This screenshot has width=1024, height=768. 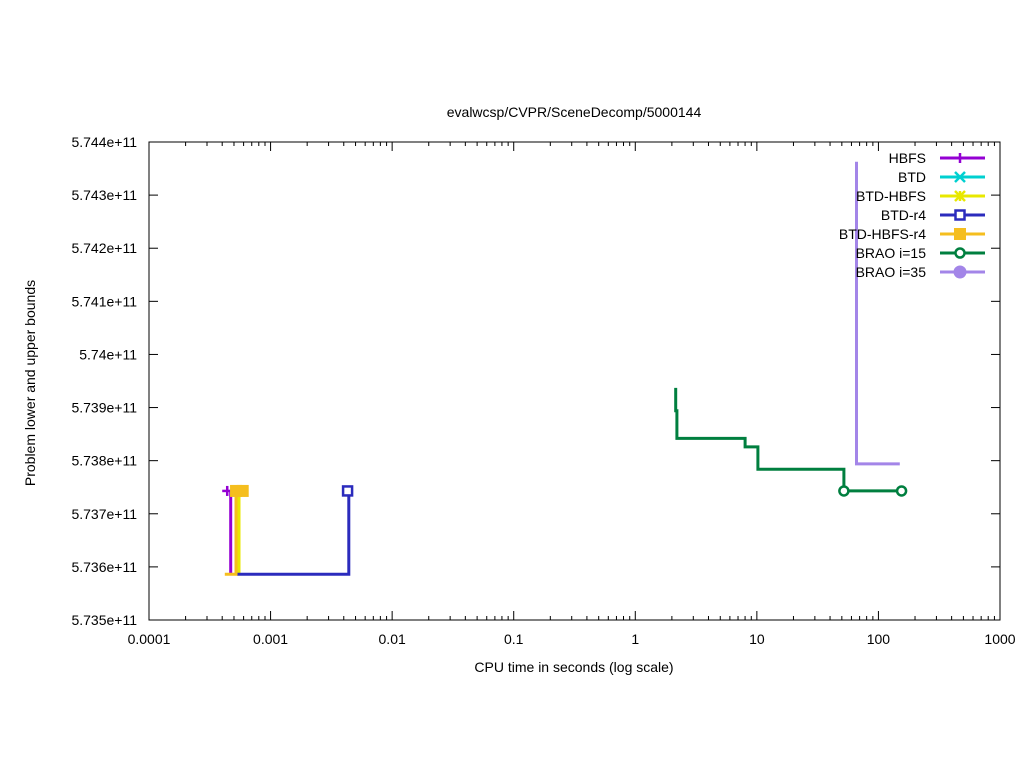 What do you see at coordinates (891, 272) in the screenshot?
I see `legend-label: BRAO i=35` at bounding box center [891, 272].